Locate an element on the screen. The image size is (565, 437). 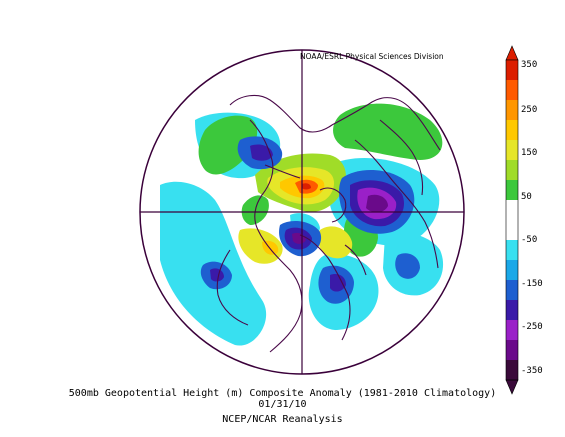
colorbar is located at coordinates (512, 220).